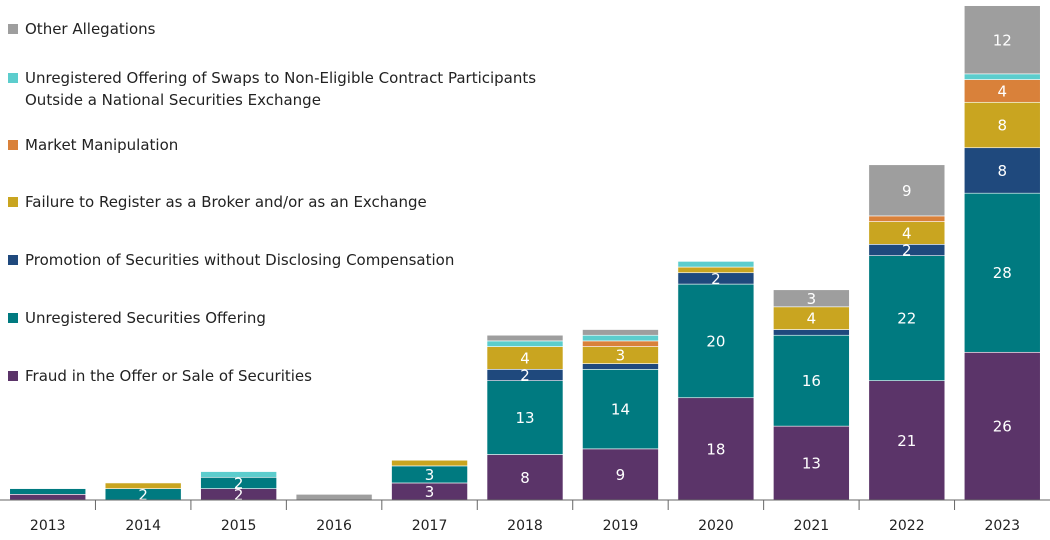  What do you see at coordinates (334, 526) in the screenshot?
I see `x-tick-label: 2016` at bounding box center [334, 526].